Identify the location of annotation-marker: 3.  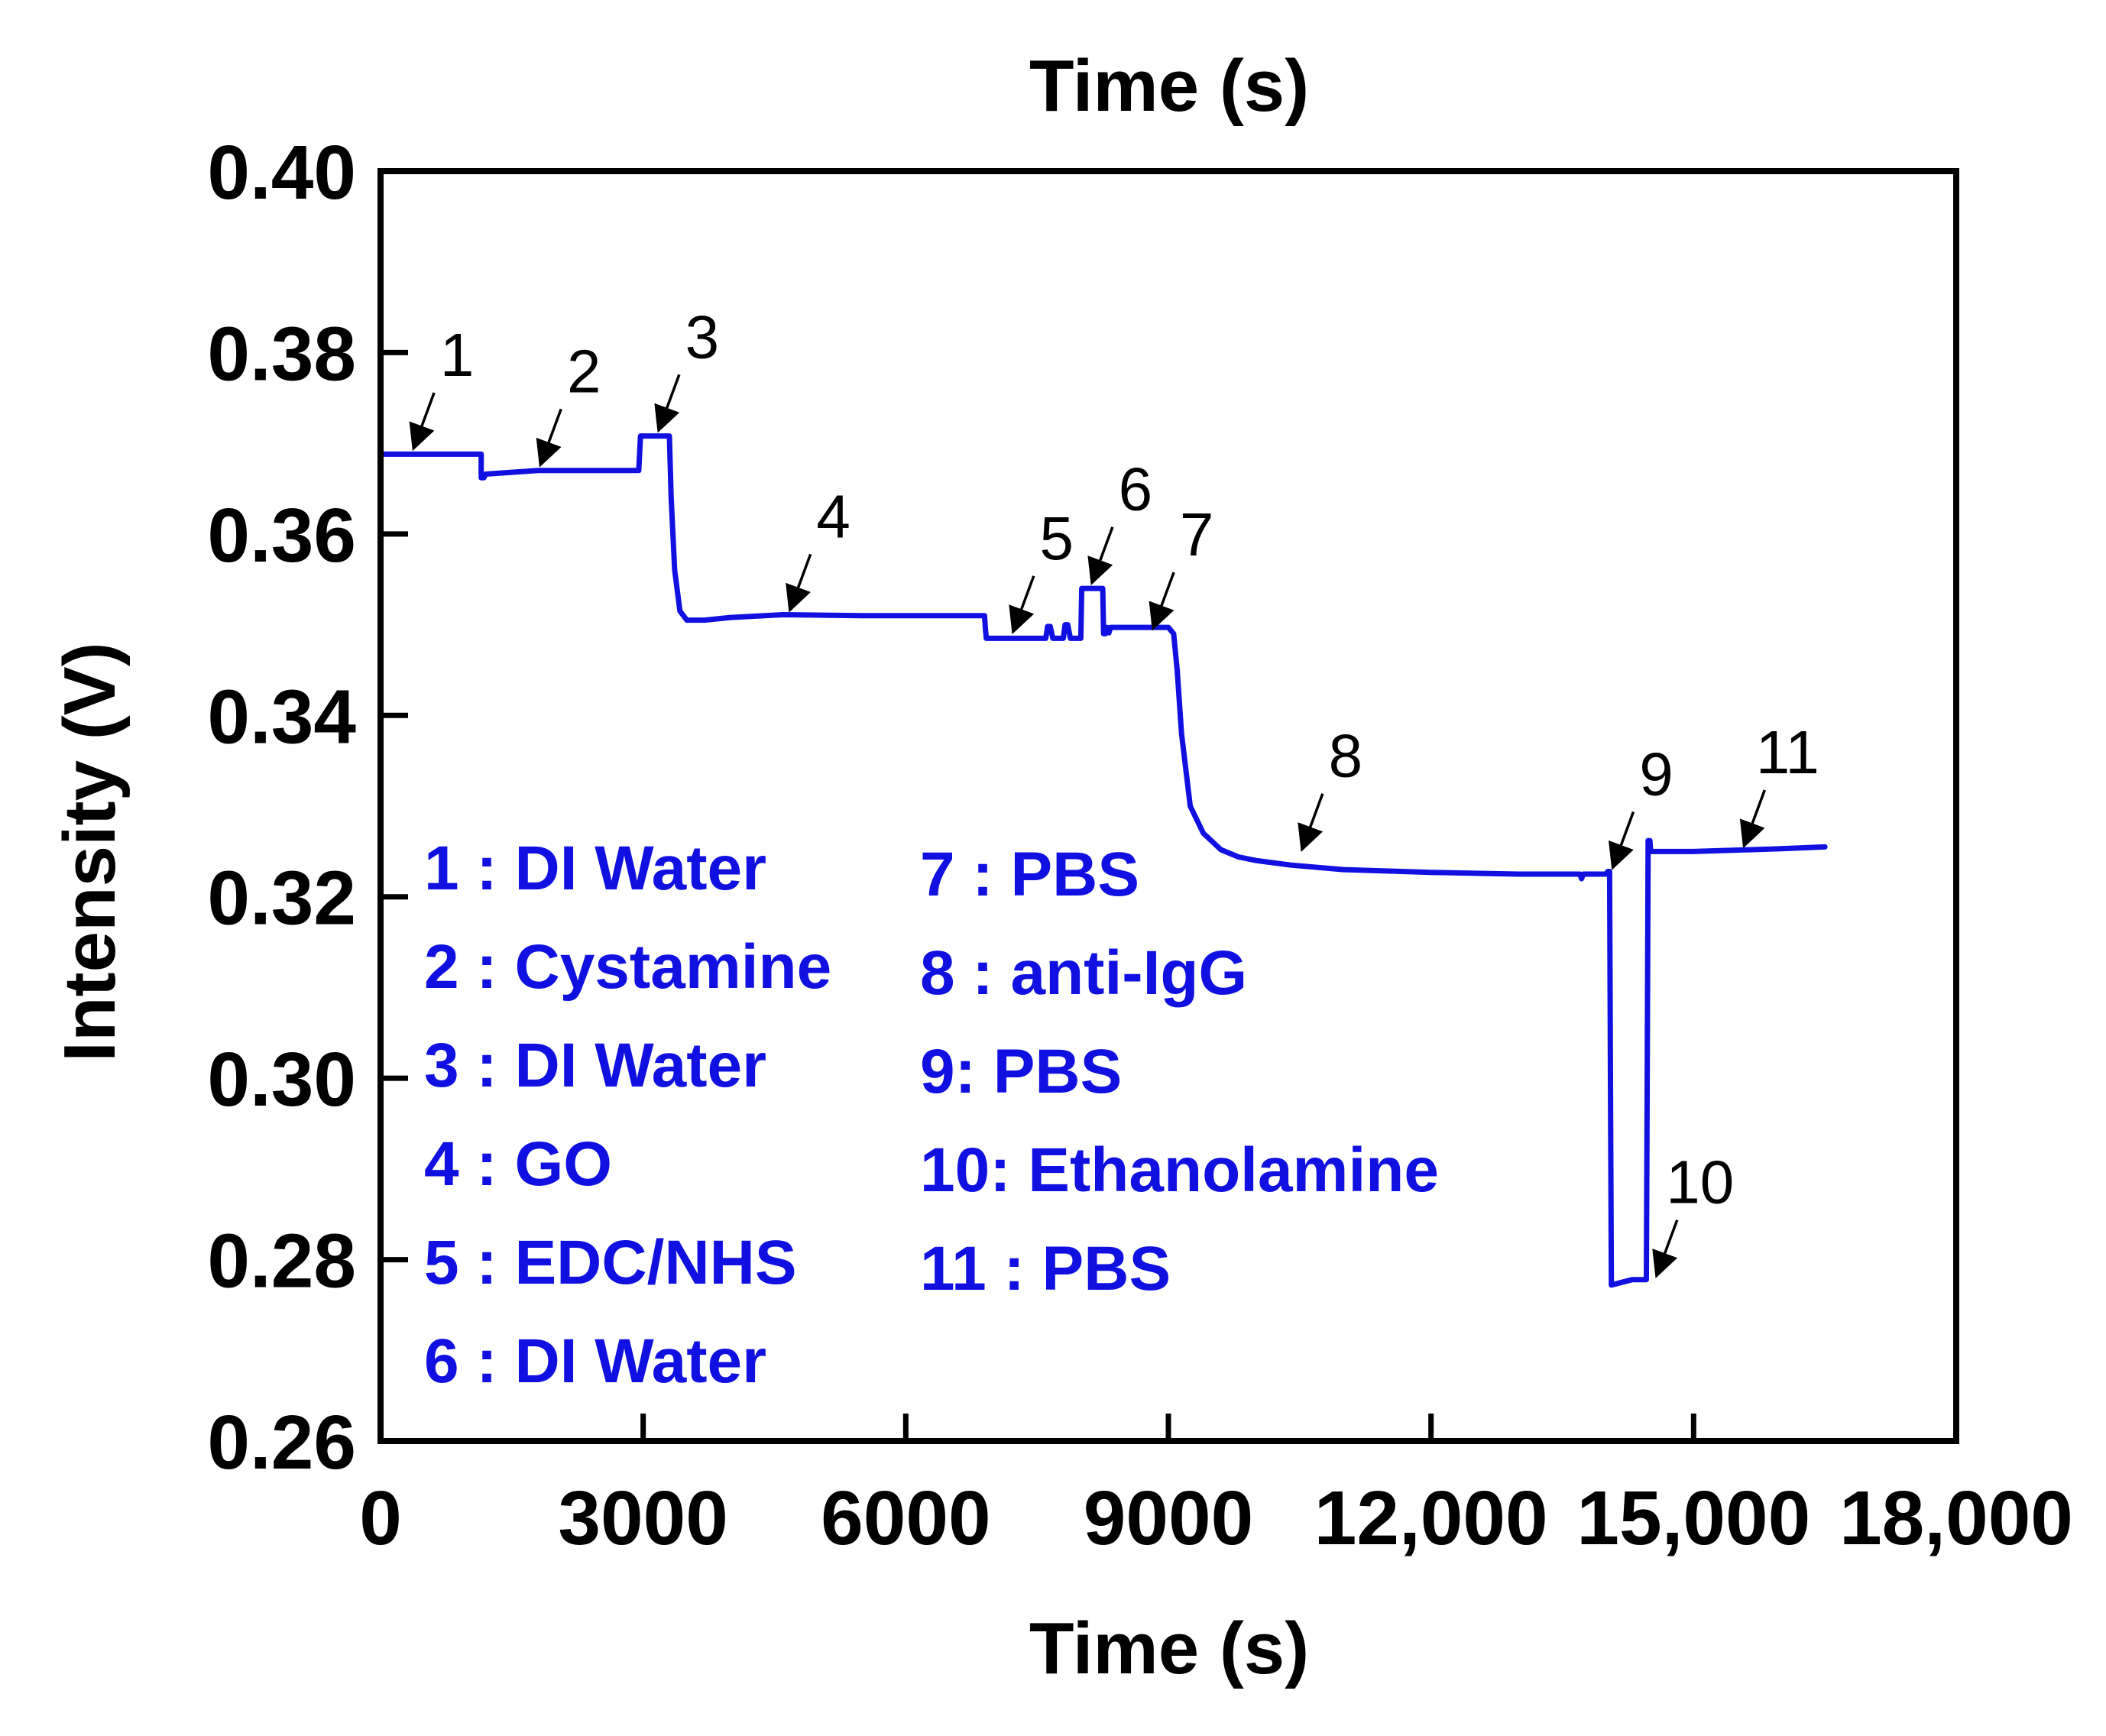
(687, 368).